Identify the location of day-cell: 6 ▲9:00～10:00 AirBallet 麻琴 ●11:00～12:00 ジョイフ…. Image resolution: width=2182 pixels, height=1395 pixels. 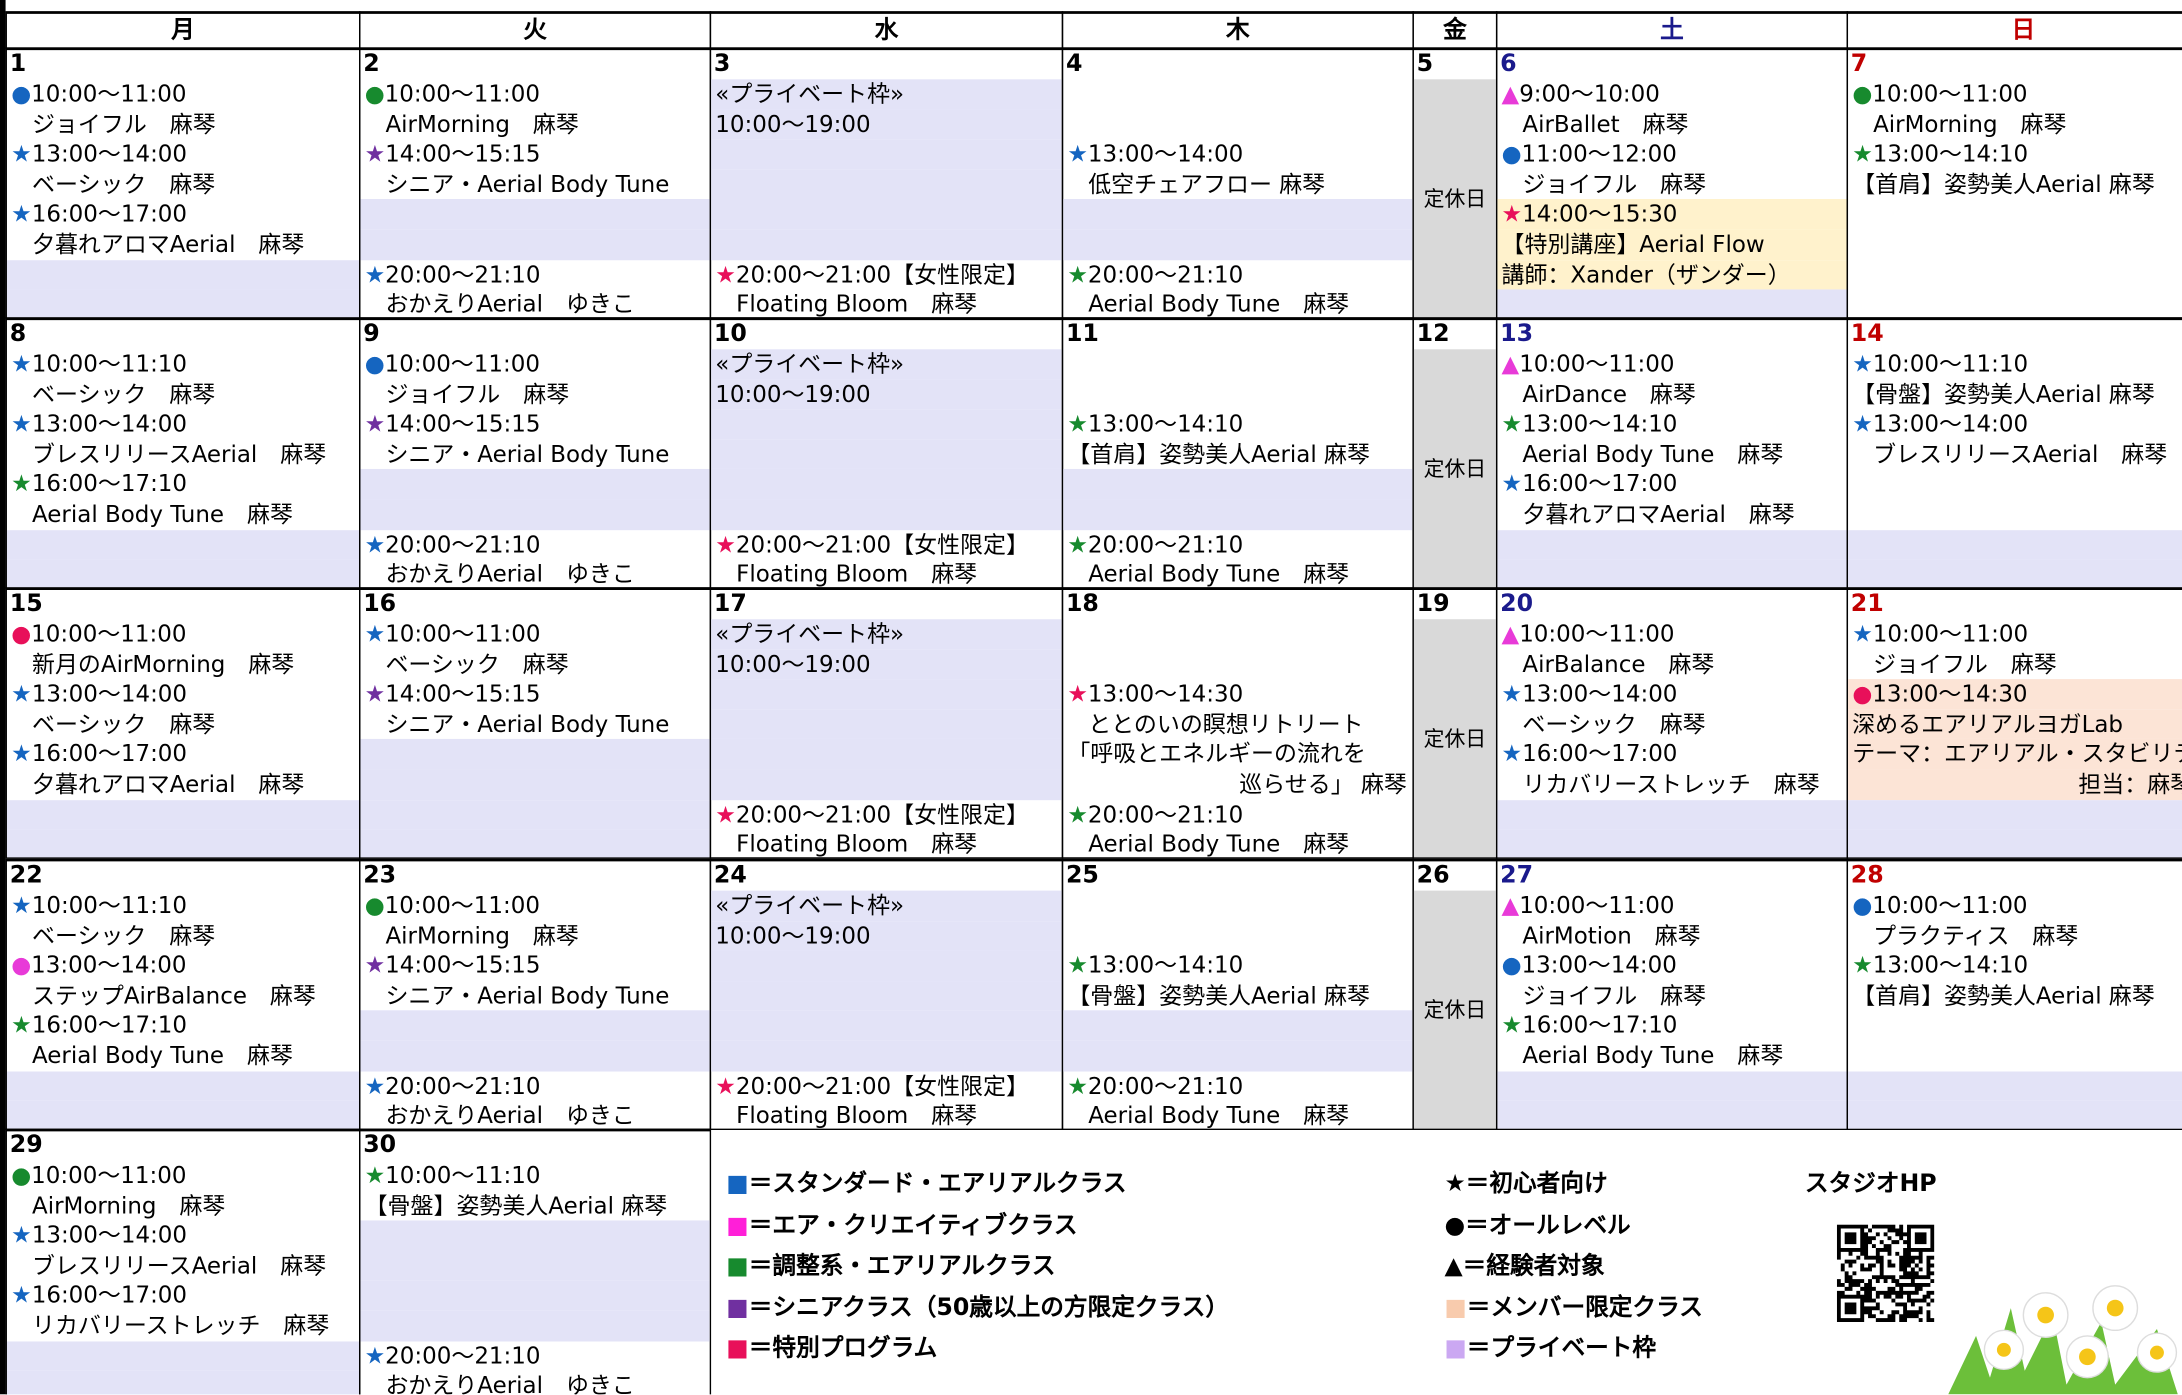
(1672, 183).